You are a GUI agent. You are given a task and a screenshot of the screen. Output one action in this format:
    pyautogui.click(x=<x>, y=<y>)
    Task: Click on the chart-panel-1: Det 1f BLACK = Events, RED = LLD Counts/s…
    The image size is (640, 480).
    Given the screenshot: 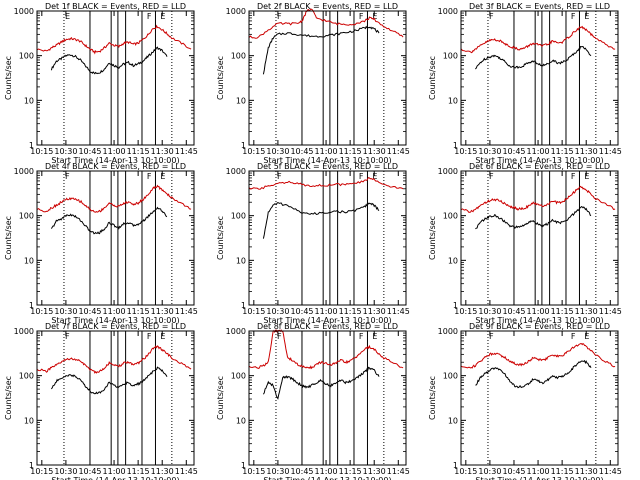 What is the action you would take?
    pyautogui.click(x=101, y=83)
    